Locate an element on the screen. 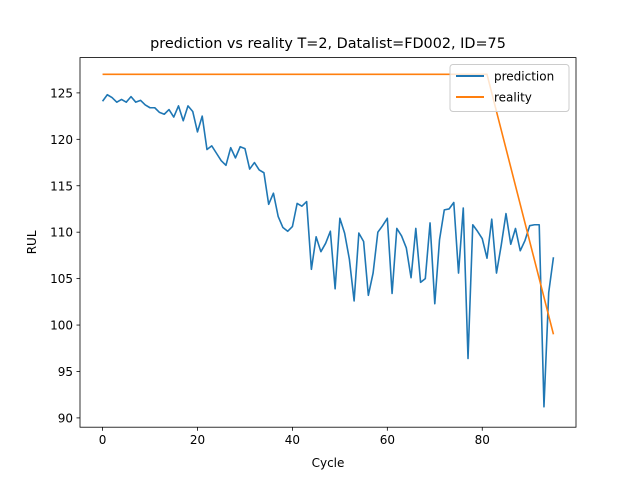  x-tick-label: 60 is located at coordinates (387, 440).